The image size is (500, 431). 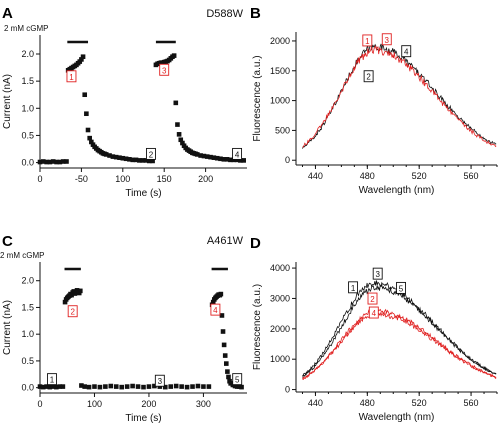 I want to click on panel-b-marker-label: 3, so click(x=387, y=40).